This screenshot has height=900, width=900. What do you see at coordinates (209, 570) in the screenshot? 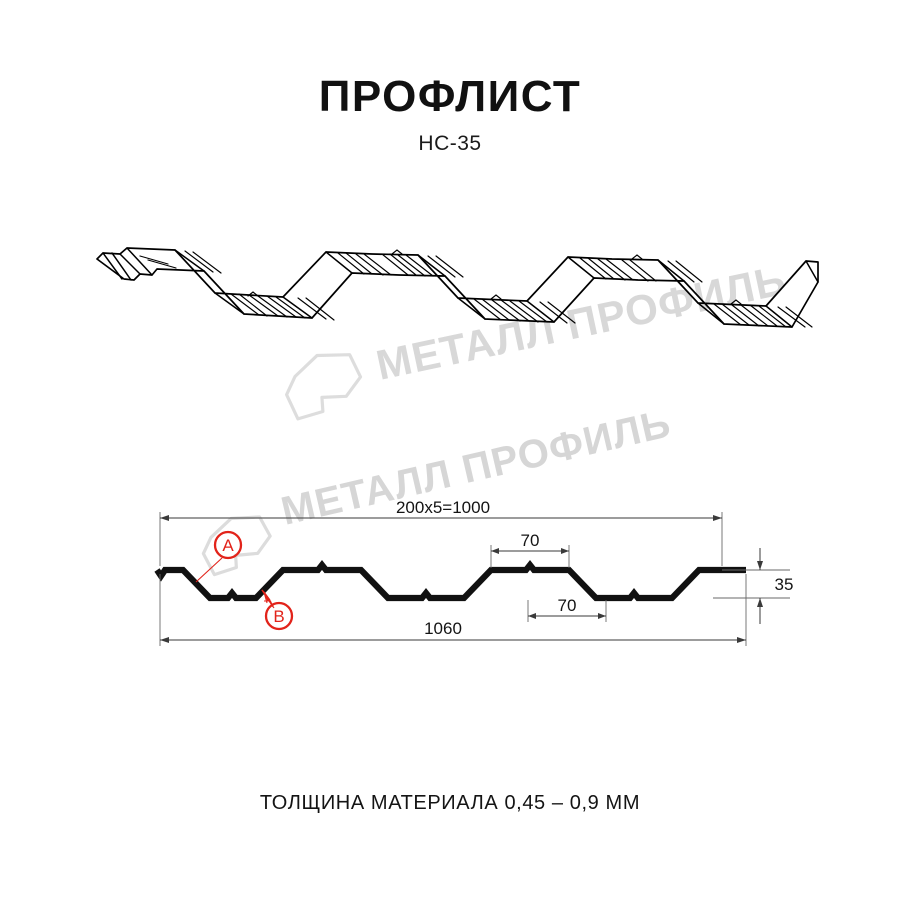
I see `callout-a-leader` at bounding box center [209, 570].